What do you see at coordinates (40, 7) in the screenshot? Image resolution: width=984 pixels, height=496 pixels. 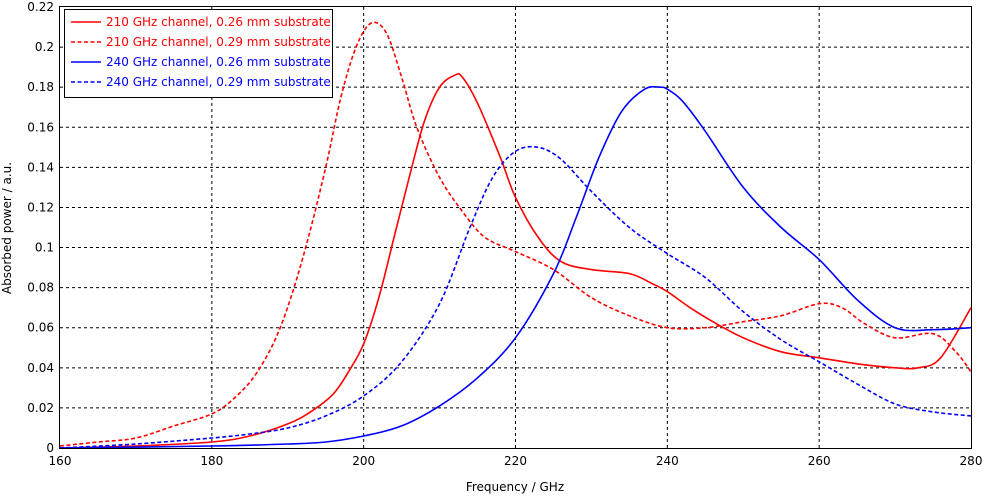 I see `y-tick-label: 0.22` at bounding box center [40, 7].